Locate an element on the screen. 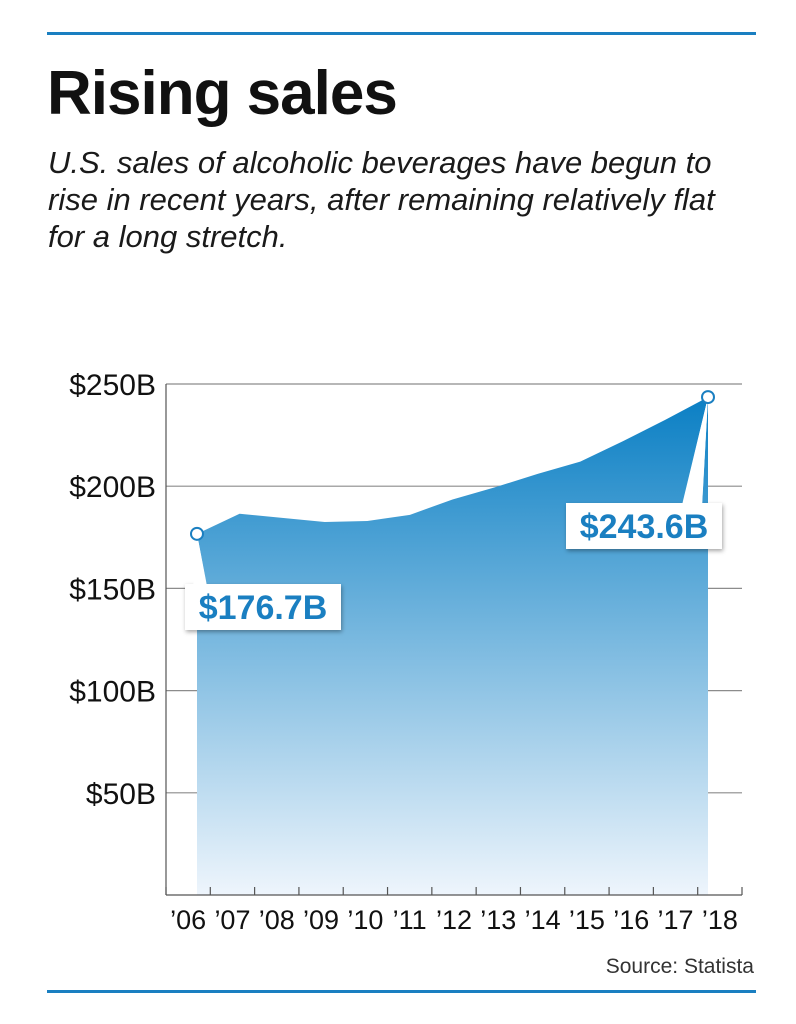 The width and height of the screenshot is (796, 1024). x-tick-label: ’17 is located at coordinates (676, 920).